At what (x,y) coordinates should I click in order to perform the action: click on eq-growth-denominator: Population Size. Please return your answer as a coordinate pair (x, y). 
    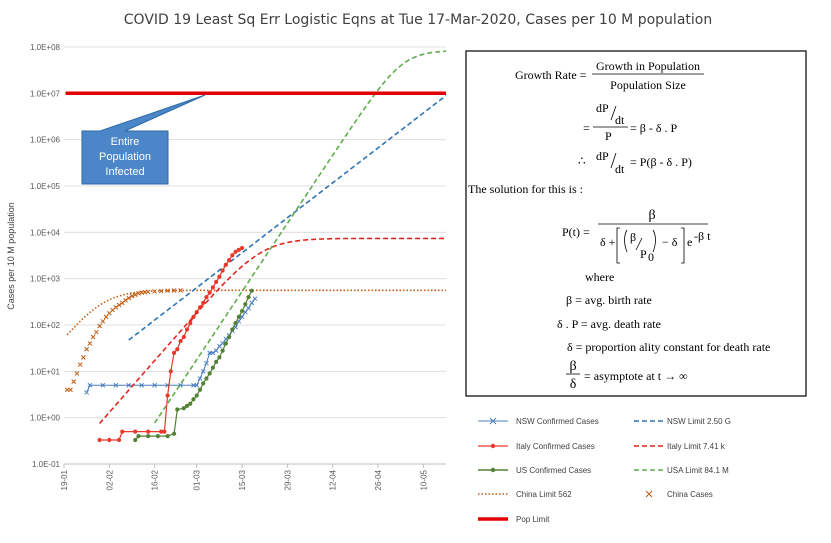
    Looking at the image, I should click on (648, 85).